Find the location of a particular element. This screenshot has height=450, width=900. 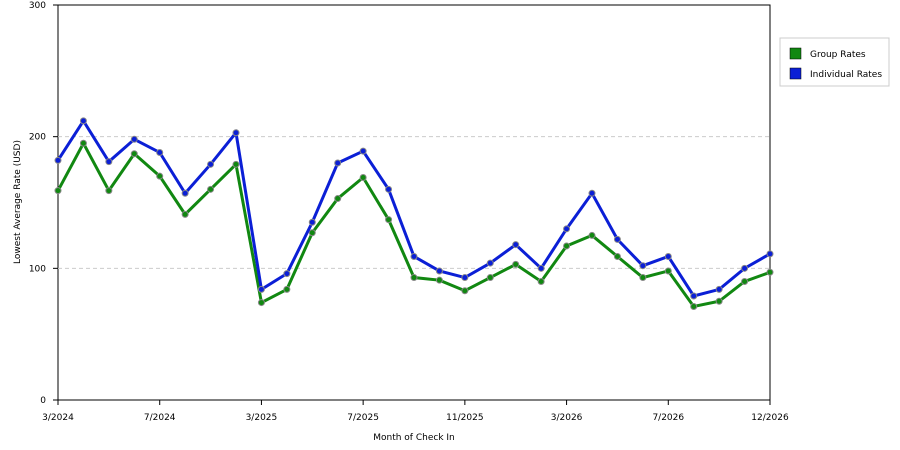

legend-label: Individual Rates is located at coordinates (846, 75).